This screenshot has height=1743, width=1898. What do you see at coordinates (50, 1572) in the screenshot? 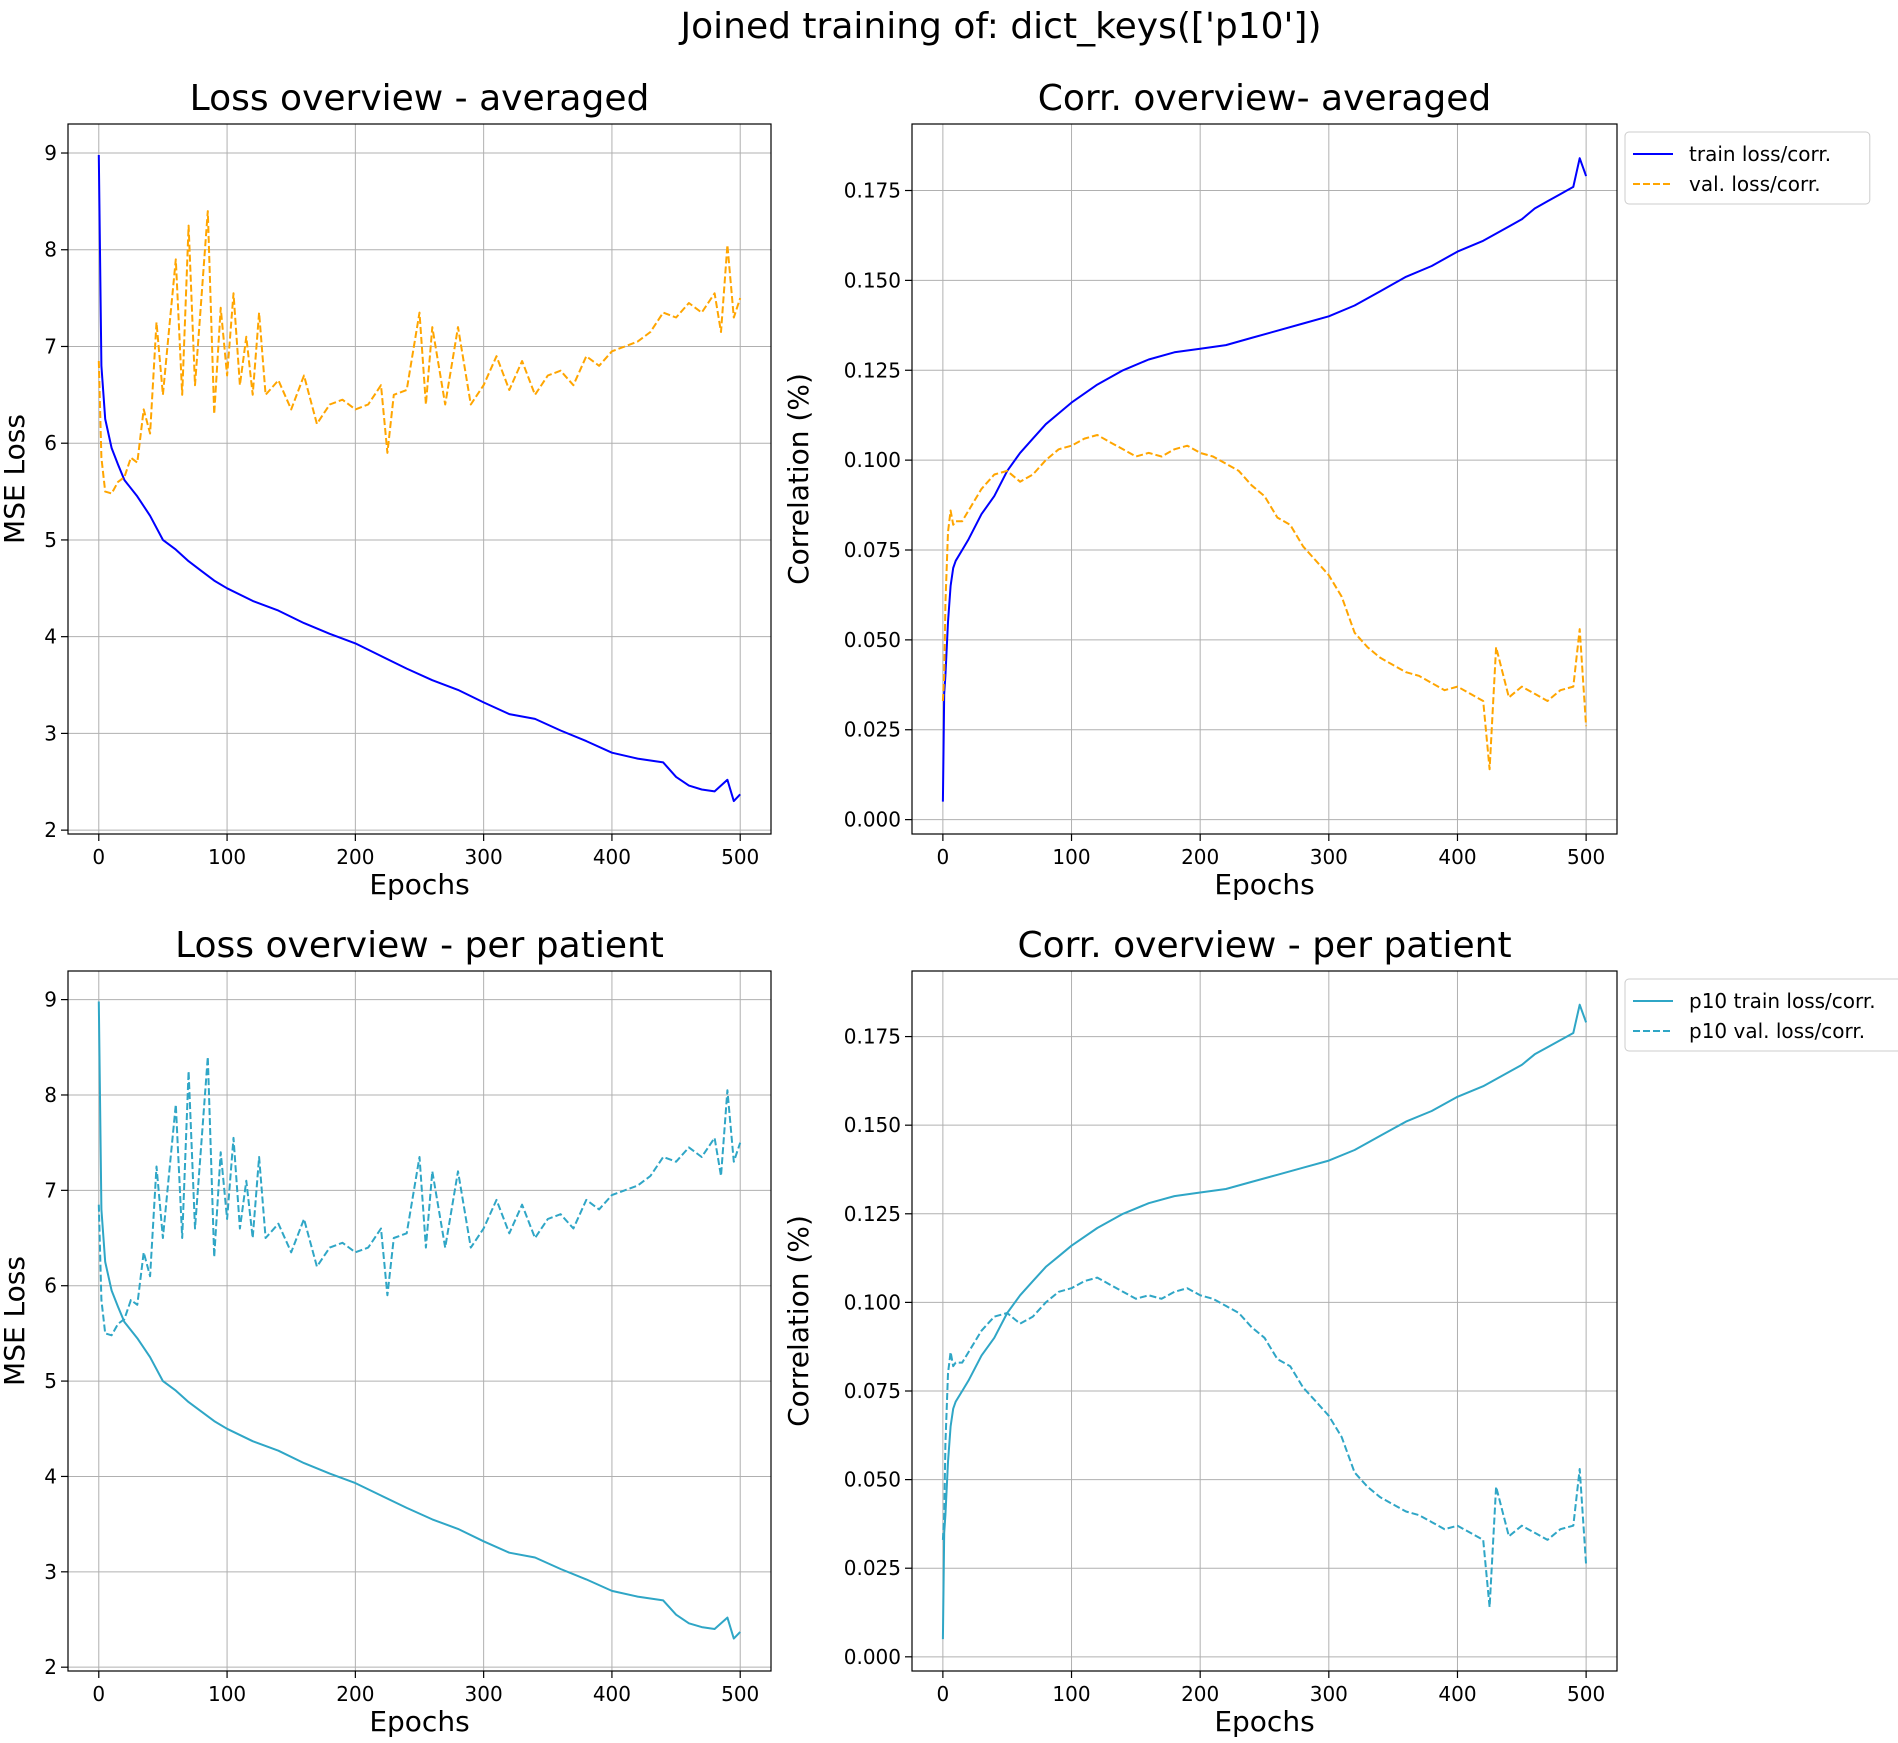
I see `loss-per-patient-ytick-label: 3` at bounding box center [50, 1572].